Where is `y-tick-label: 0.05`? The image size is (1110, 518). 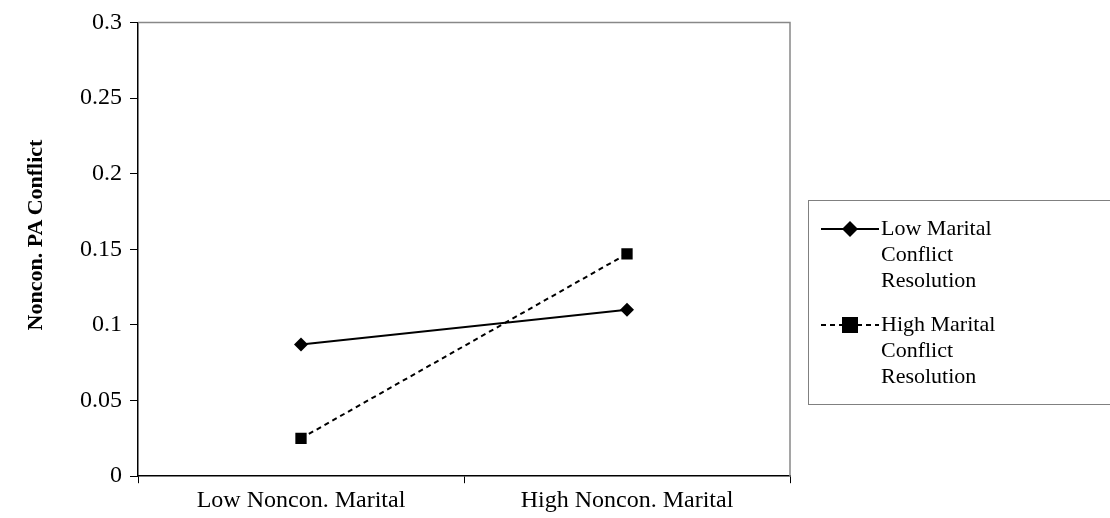 y-tick-label: 0.05 is located at coordinates (101, 398).